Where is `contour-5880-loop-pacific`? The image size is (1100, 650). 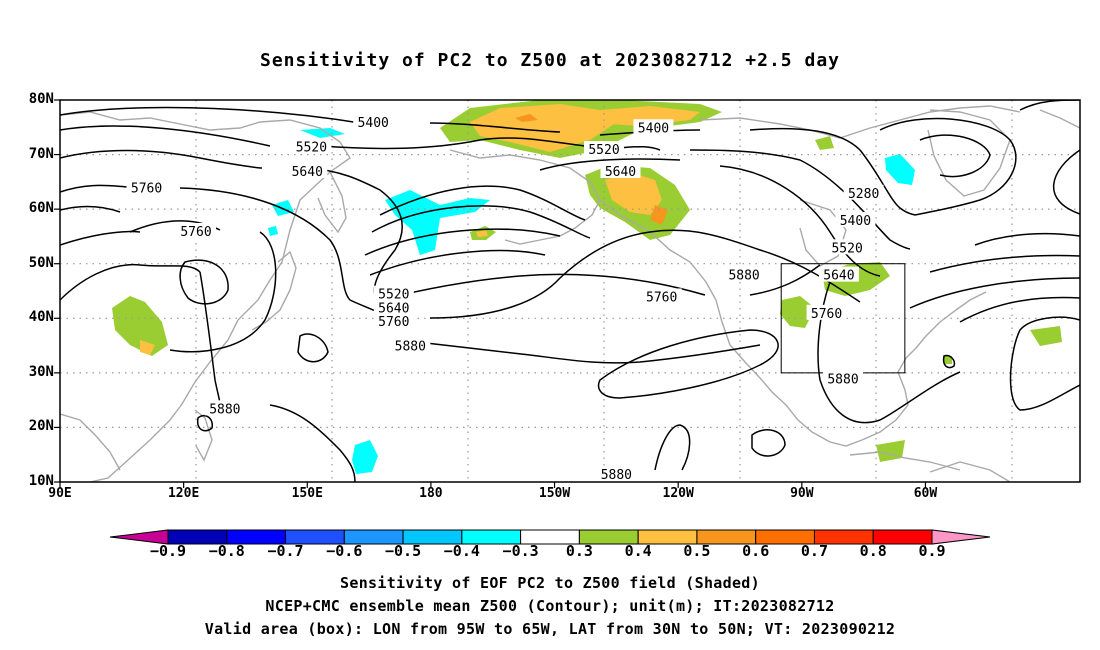 contour-5880-loop-pacific is located at coordinates (313, 348).